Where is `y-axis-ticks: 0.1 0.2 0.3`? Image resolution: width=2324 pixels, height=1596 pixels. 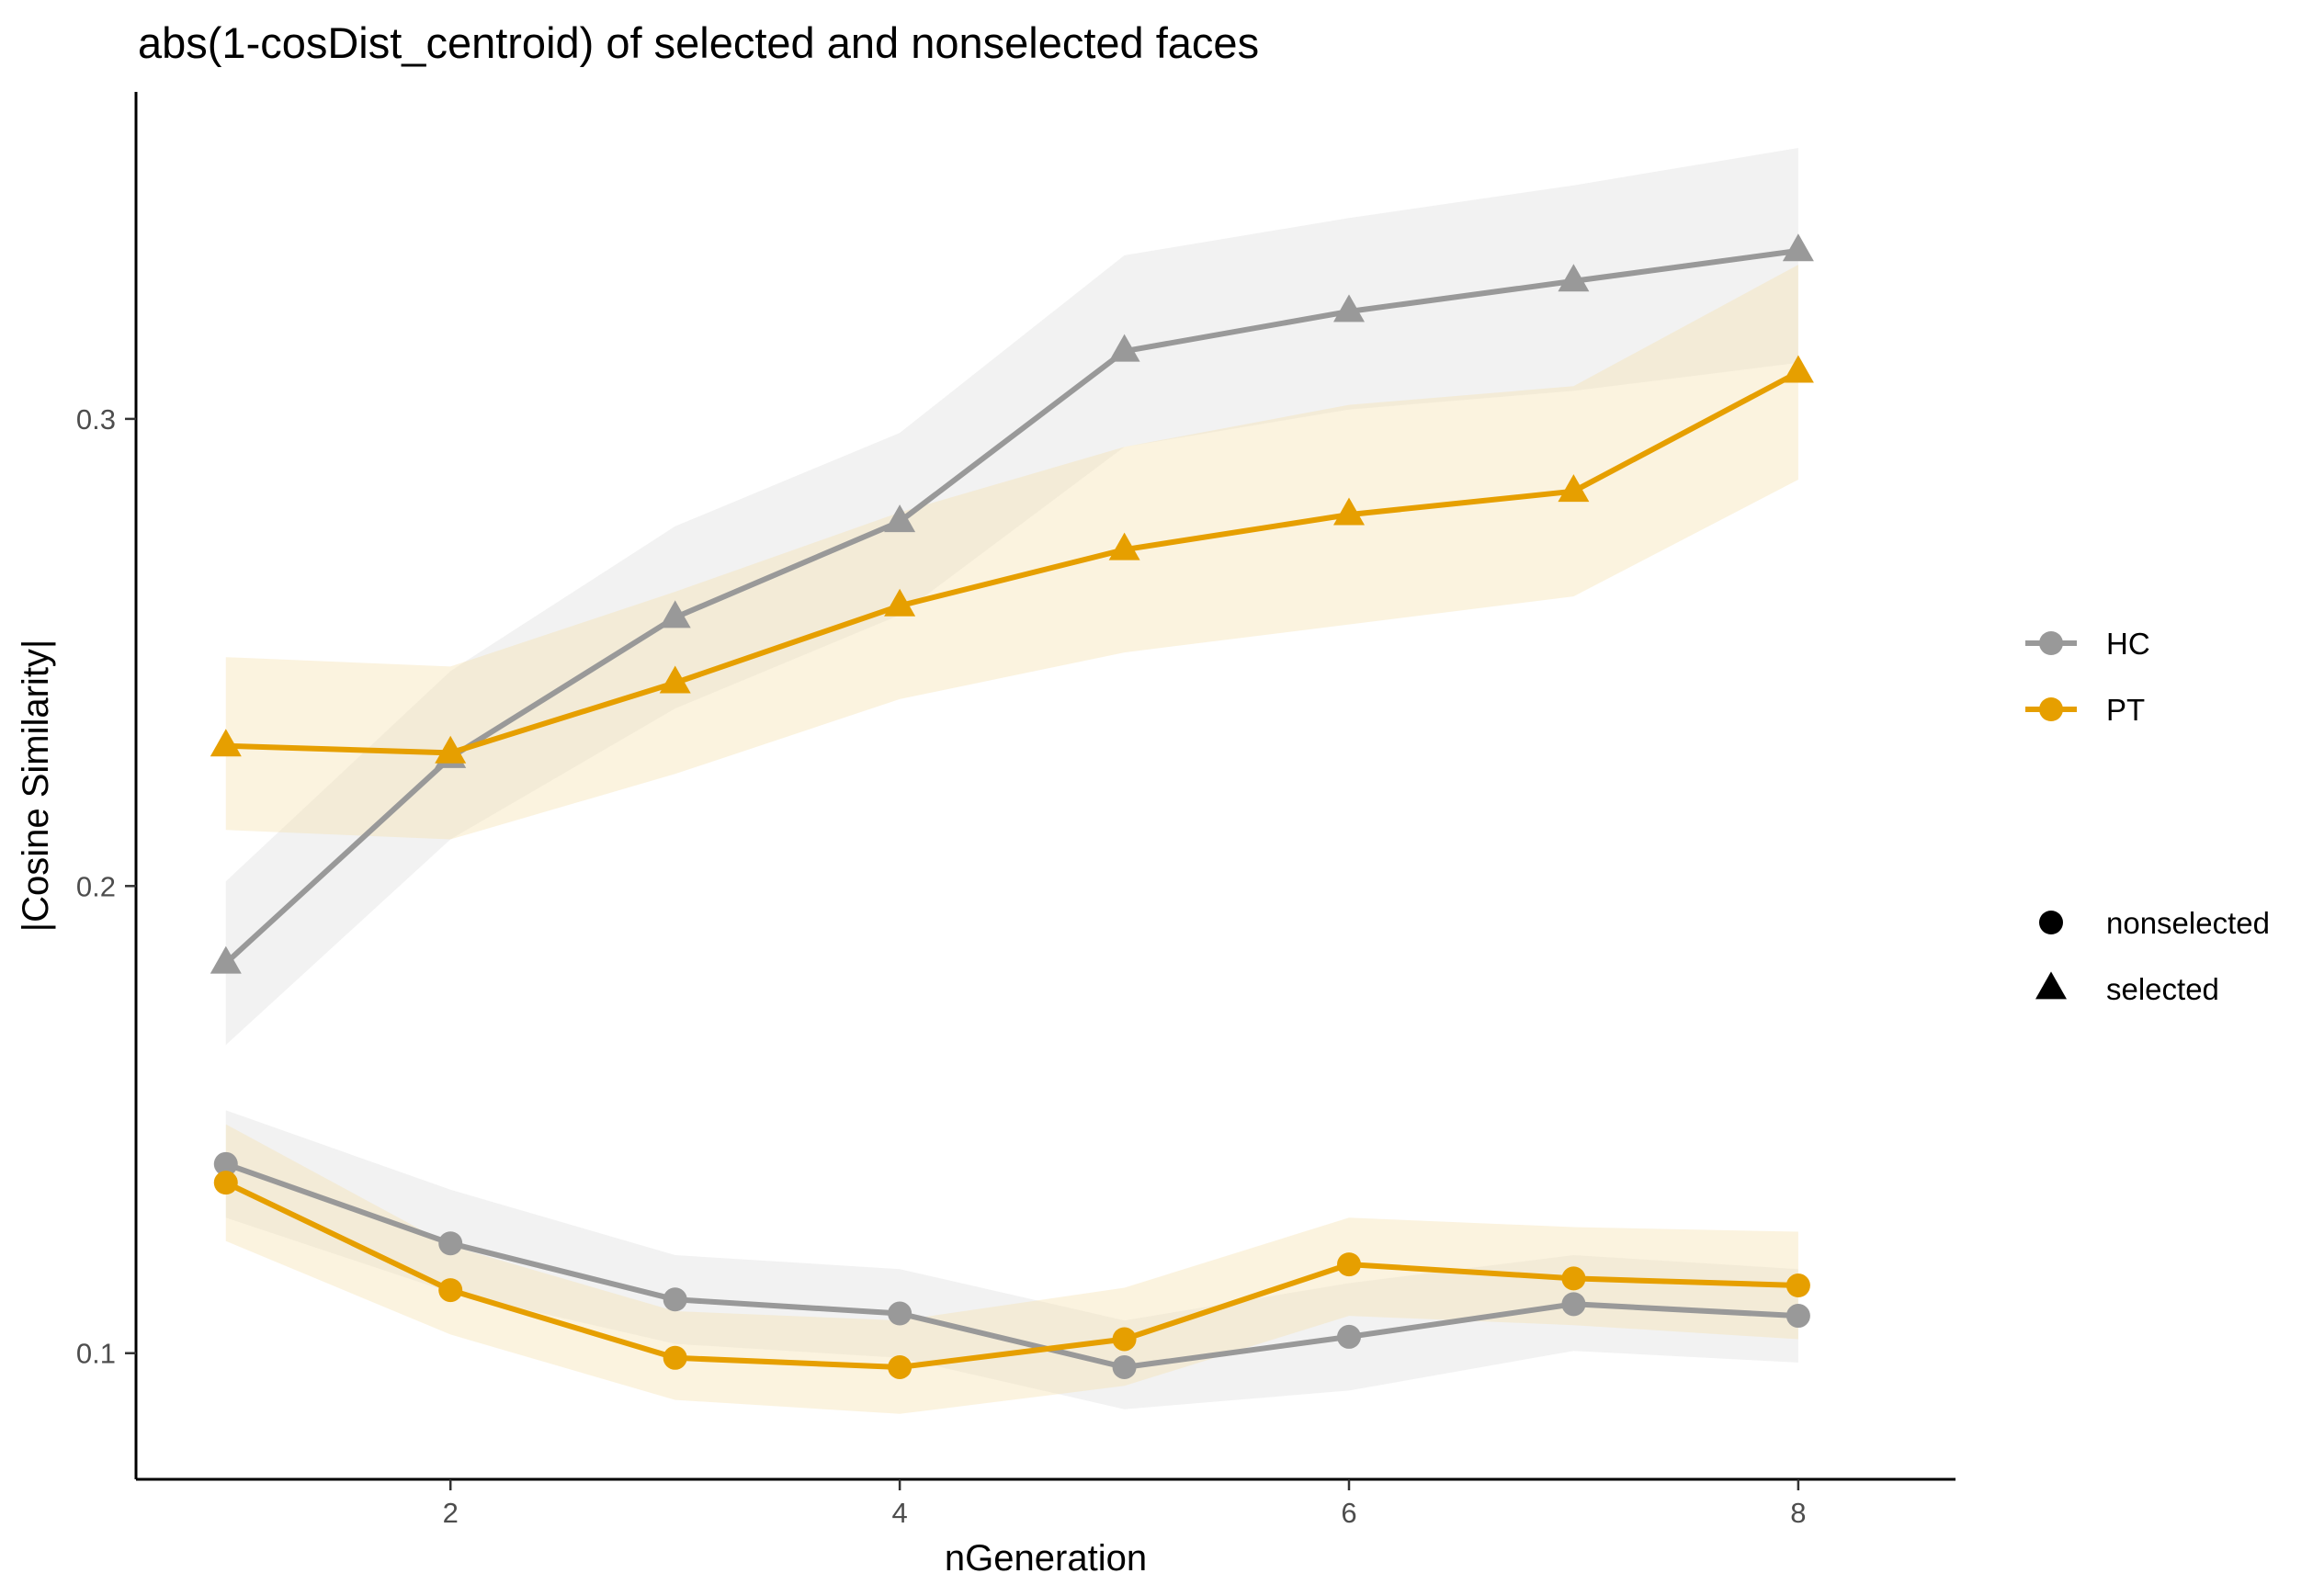 y-axis-ticks: 0.1 0.2 0.3 is located at coordinates (106, 886).